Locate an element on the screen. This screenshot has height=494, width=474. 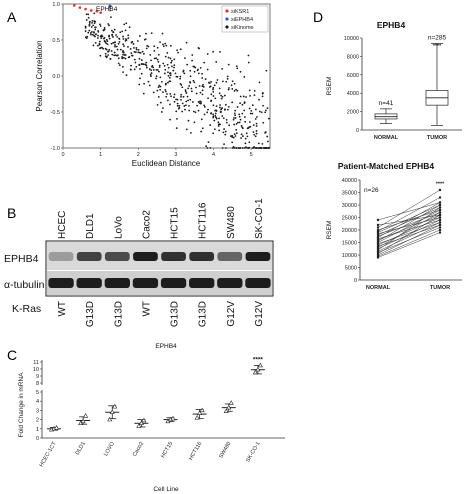
c-x-tick-label: SW480 is located at coordinates (225, 450).